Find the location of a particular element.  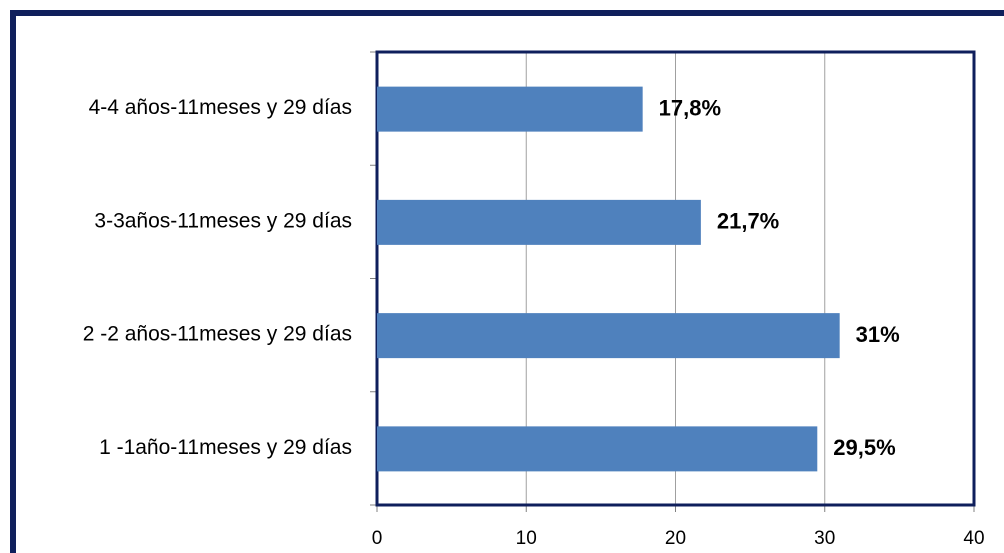

y-tick-label: 1 -1año-11meses y 29 días is located at coordinates (225, 447).